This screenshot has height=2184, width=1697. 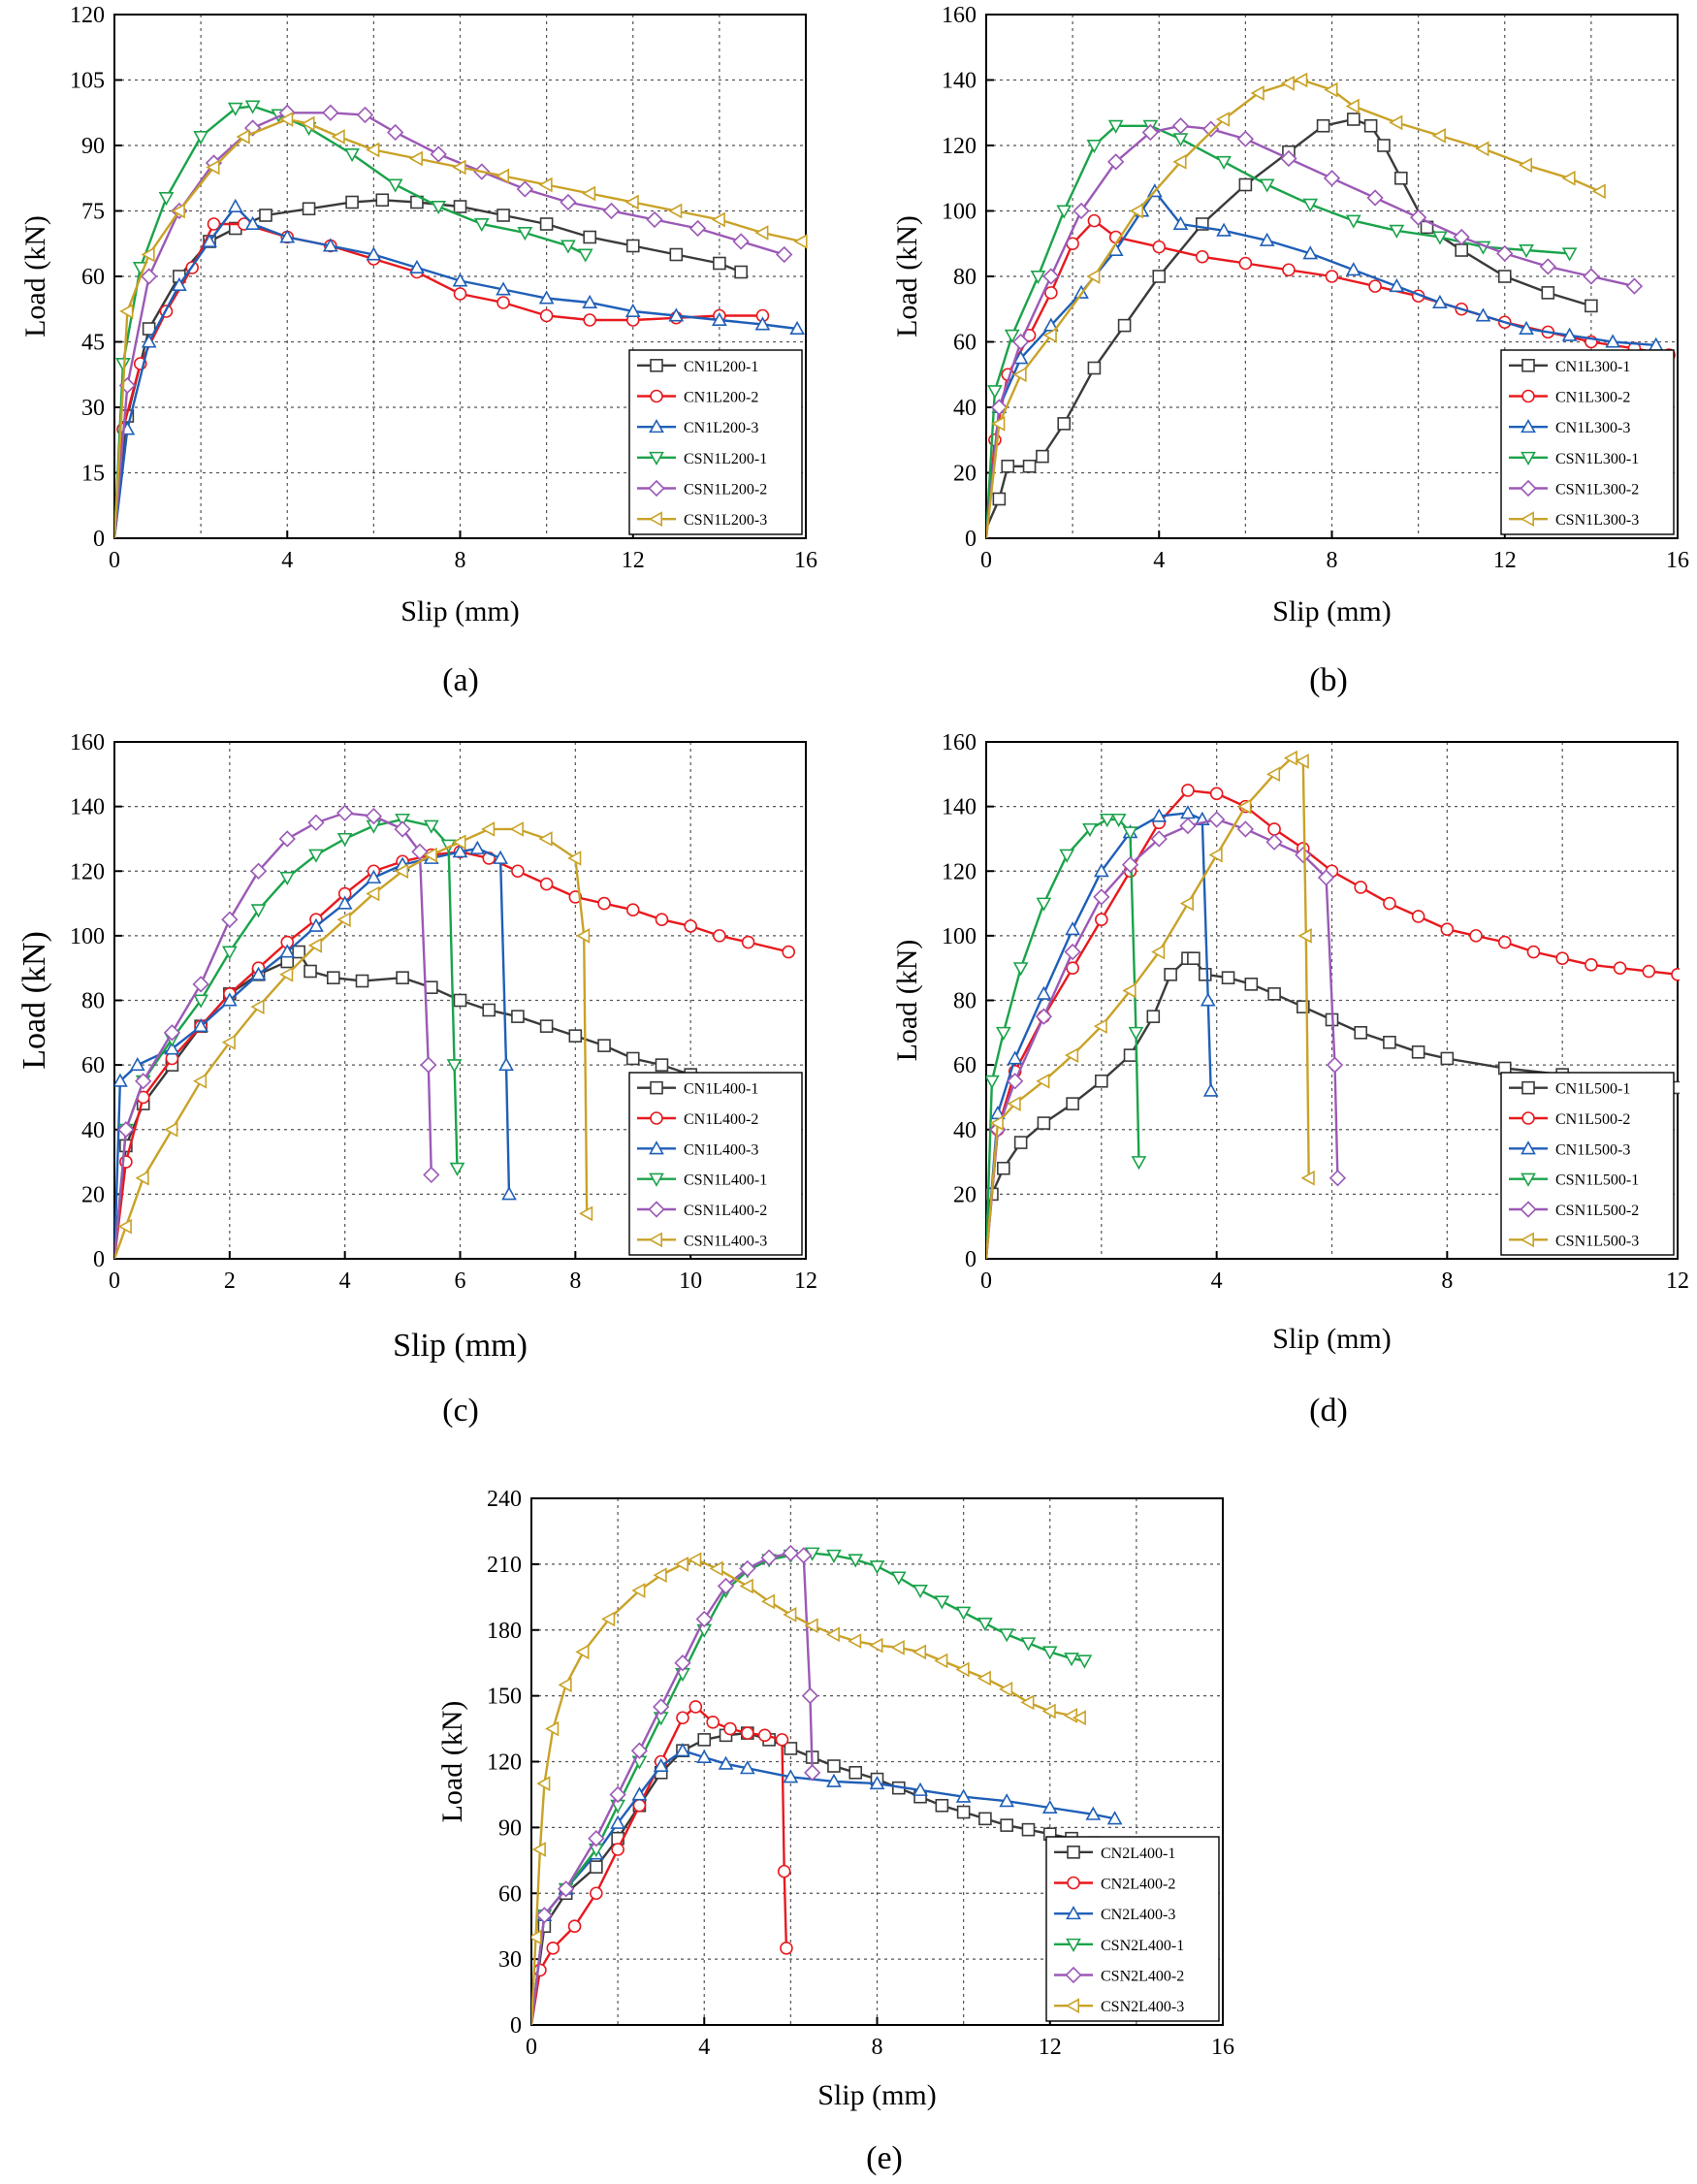 What do you see at coordinates (721, 1119) in the screenshot?
I see `legend-label: CN1L400-2` at bounding box center [721, 1119].